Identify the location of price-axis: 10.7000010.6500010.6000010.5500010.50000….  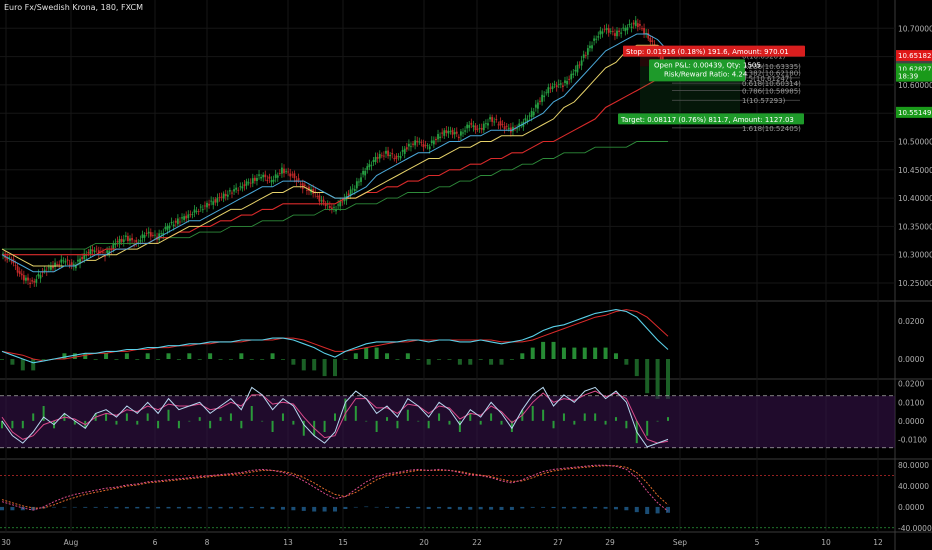
(914, 278).